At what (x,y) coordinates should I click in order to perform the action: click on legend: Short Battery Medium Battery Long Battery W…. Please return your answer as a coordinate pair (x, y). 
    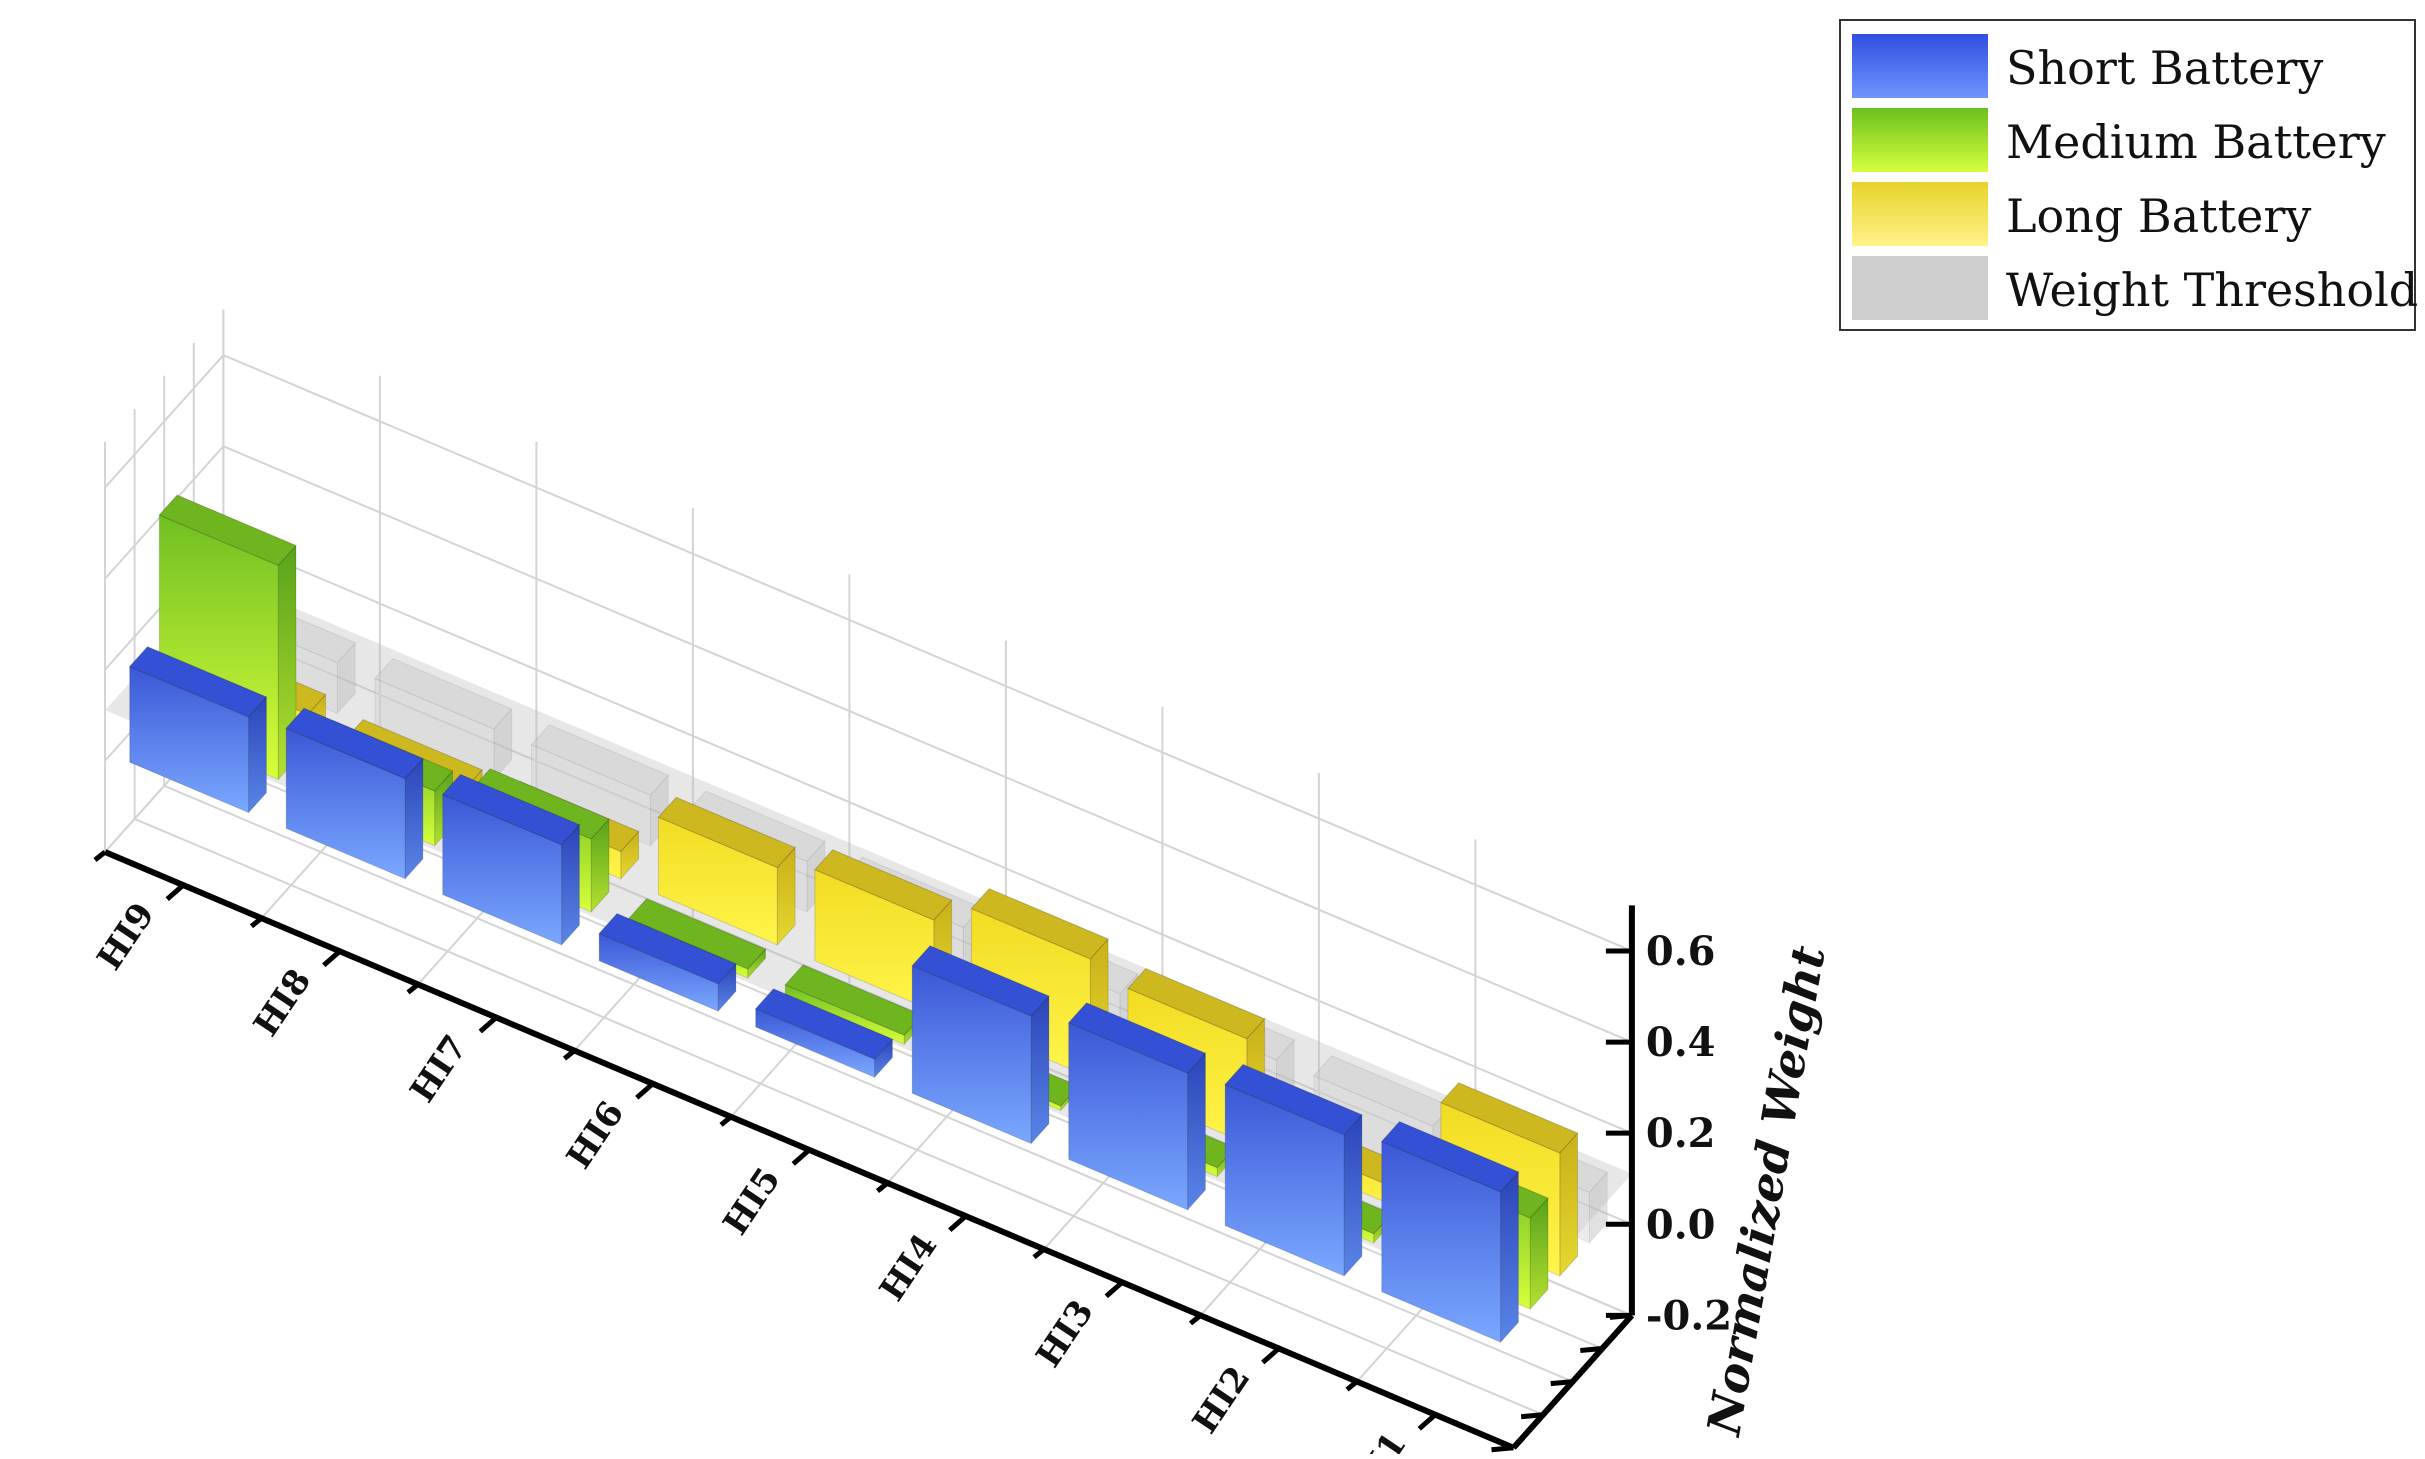
    Looking at the image, I should click on (2128, 175).